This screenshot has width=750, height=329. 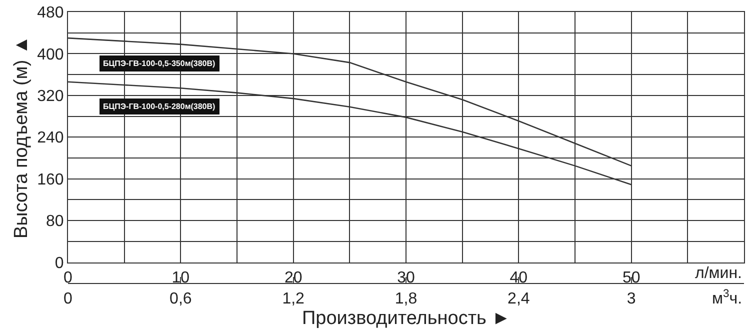 I want to click on x2-tick-label: 0,6, so click(x=181, y=299).